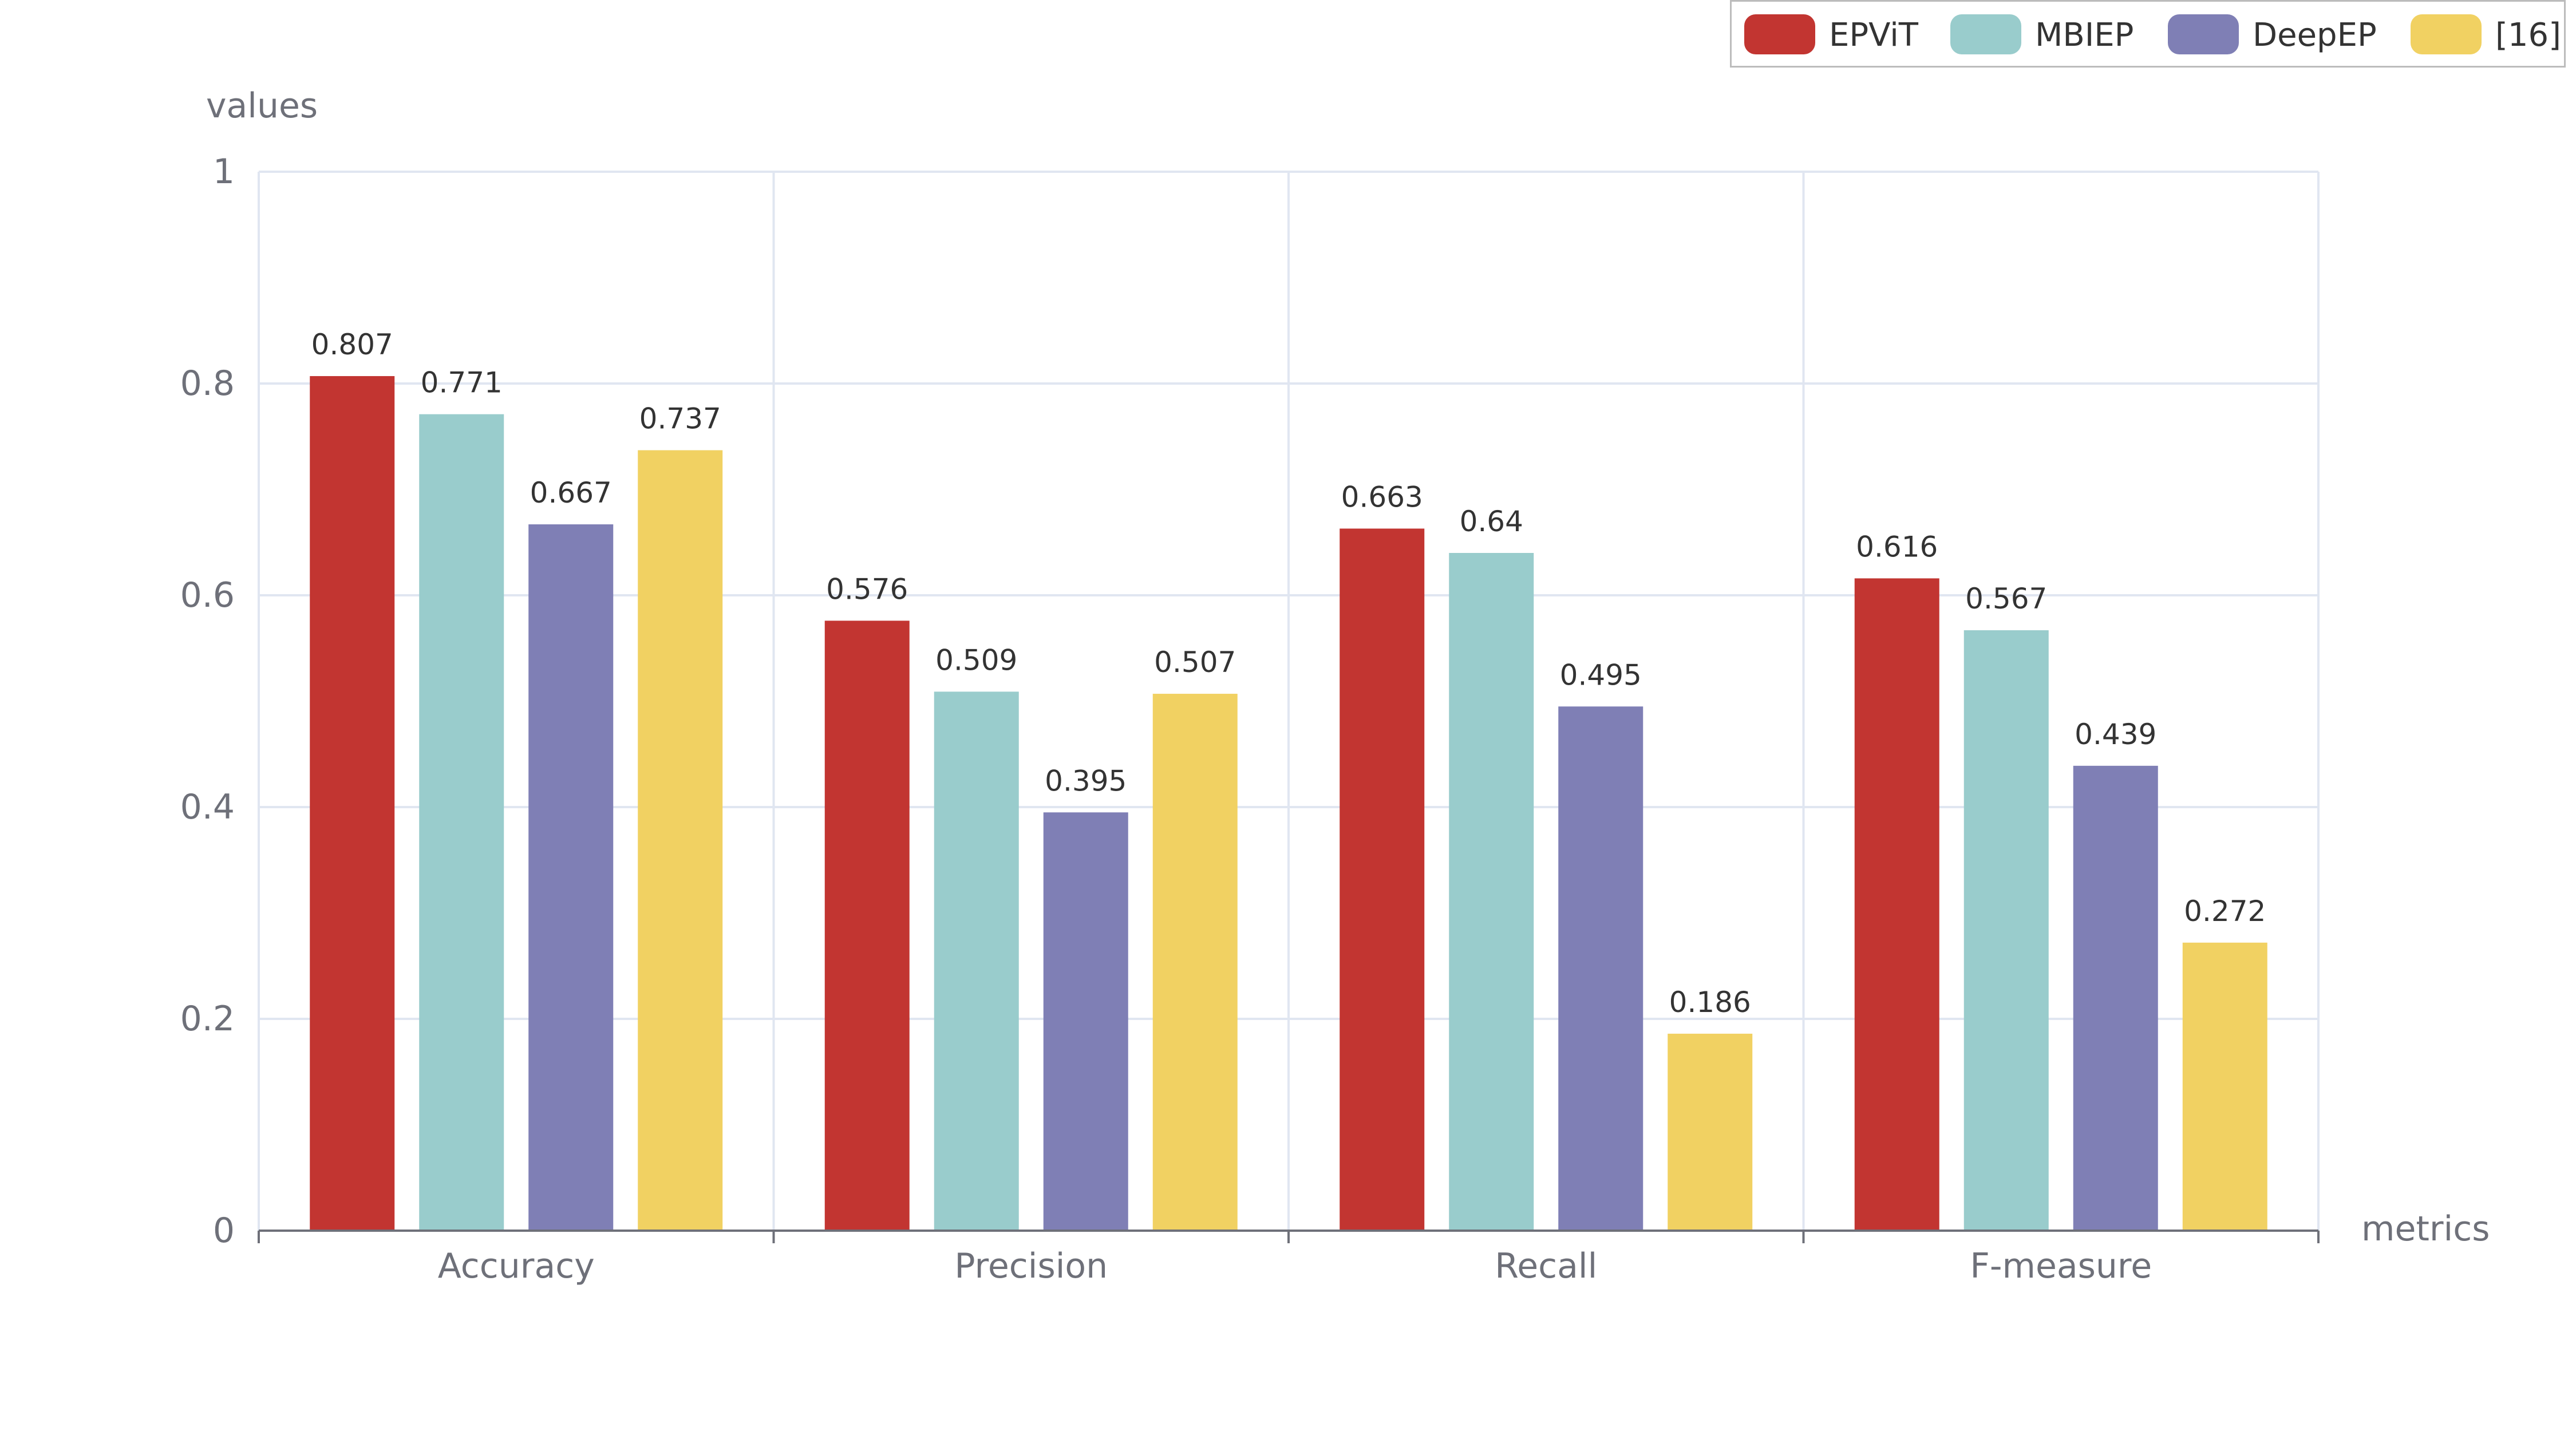  I want to click on y-tick-label: 0.8, so click(207, 383).